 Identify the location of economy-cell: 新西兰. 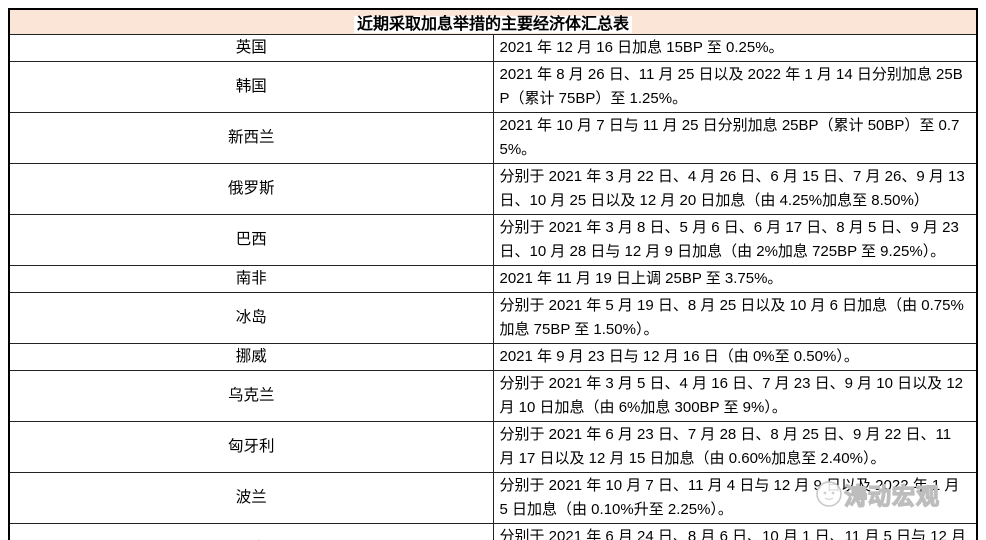
(251, 138).